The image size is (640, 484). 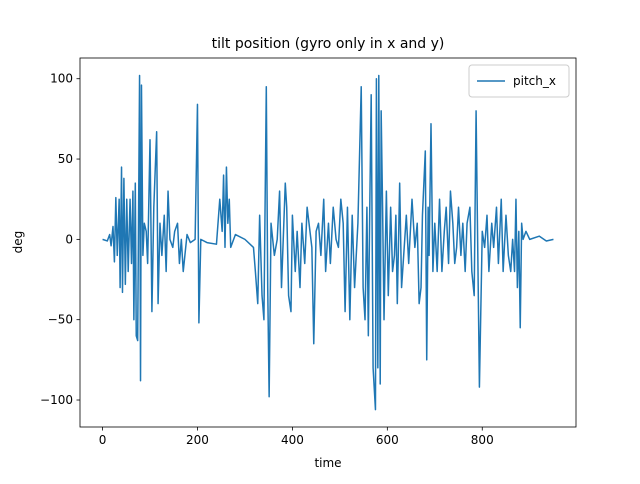 I want to click on y-tick-label: 50, so click(x=65, y=159).